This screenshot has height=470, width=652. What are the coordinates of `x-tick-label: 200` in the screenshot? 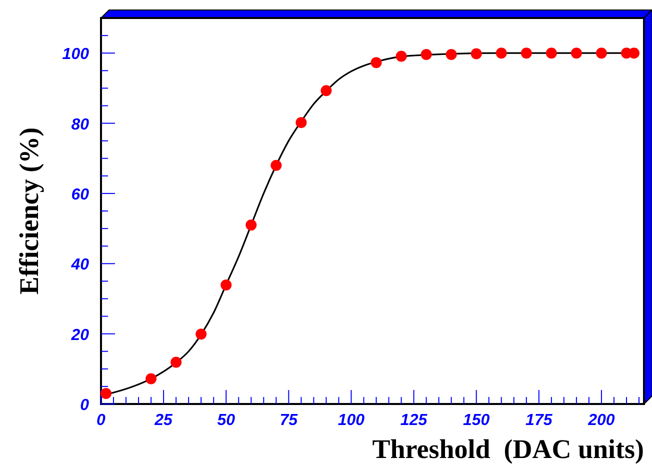 It's located at (601, 420).